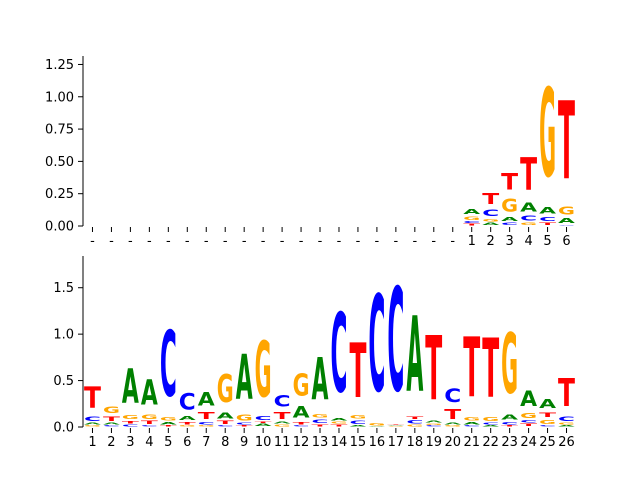 The width and height of the screenshot is (640, 480). Describe the element at coordinates (59, 97) in the screenshot. I see `y-tick-label: 1.00` at that location.